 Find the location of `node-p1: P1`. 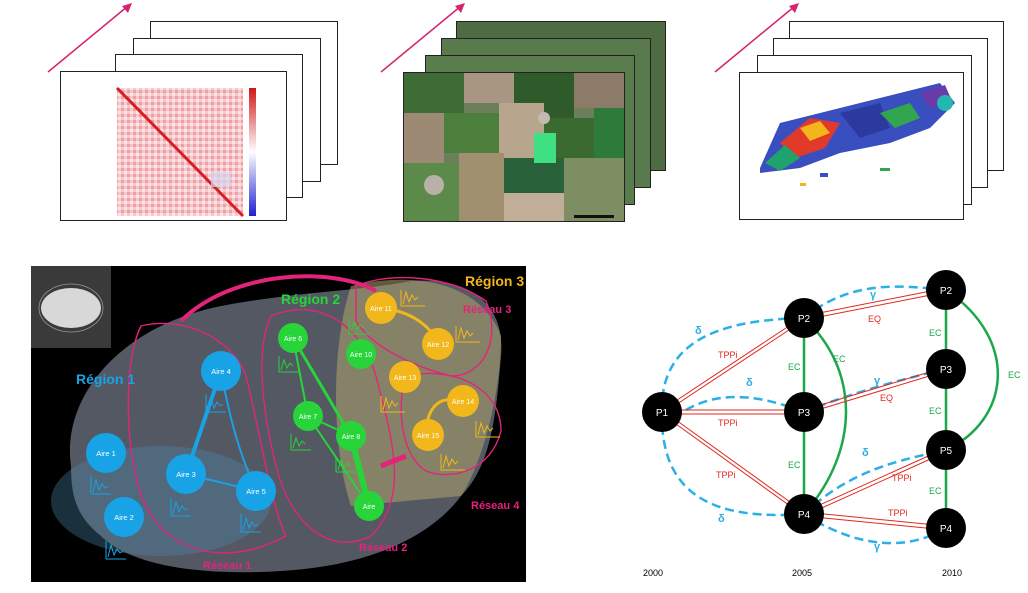

node-p1: P1 is located at coordinates (662, 412).